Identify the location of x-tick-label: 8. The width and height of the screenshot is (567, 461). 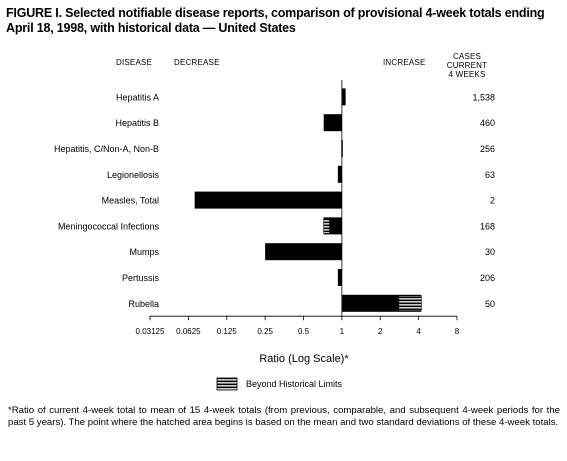
(457, 331).